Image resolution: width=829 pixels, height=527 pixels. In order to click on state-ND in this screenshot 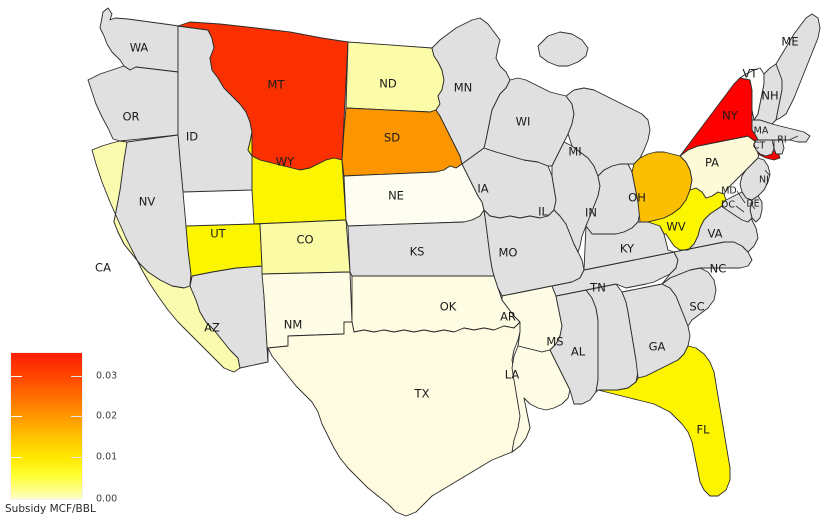, I will do `click(395, 77)`.